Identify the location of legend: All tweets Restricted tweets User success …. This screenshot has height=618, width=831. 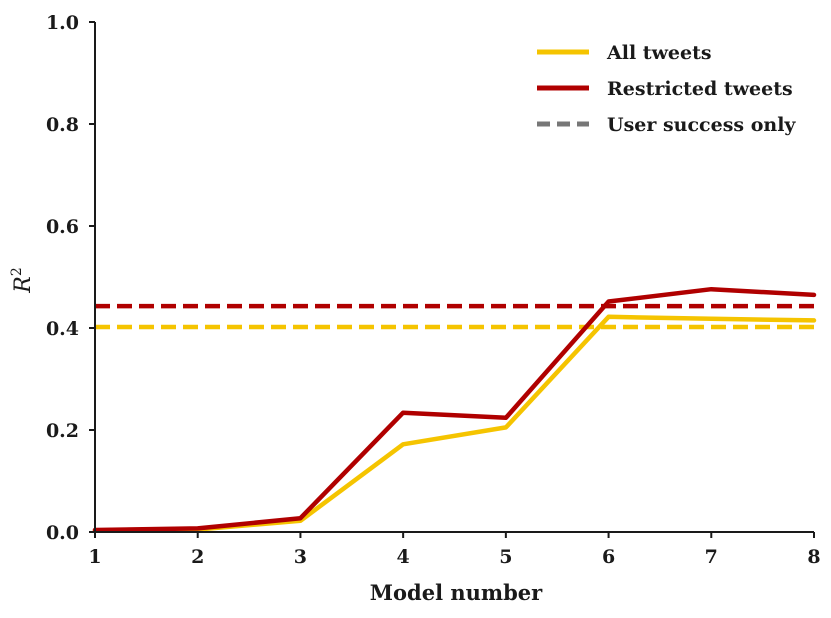
(666, 89).